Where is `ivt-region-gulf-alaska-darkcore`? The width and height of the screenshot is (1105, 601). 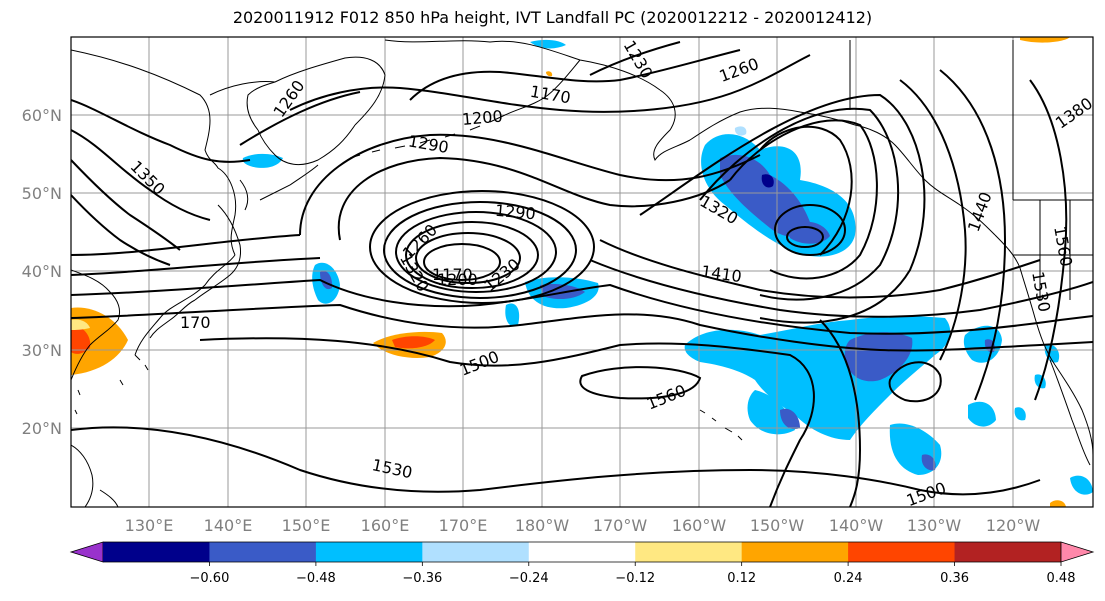 ivt-region-gulf-alaska-darkcore is located at coordinates (767, 181).